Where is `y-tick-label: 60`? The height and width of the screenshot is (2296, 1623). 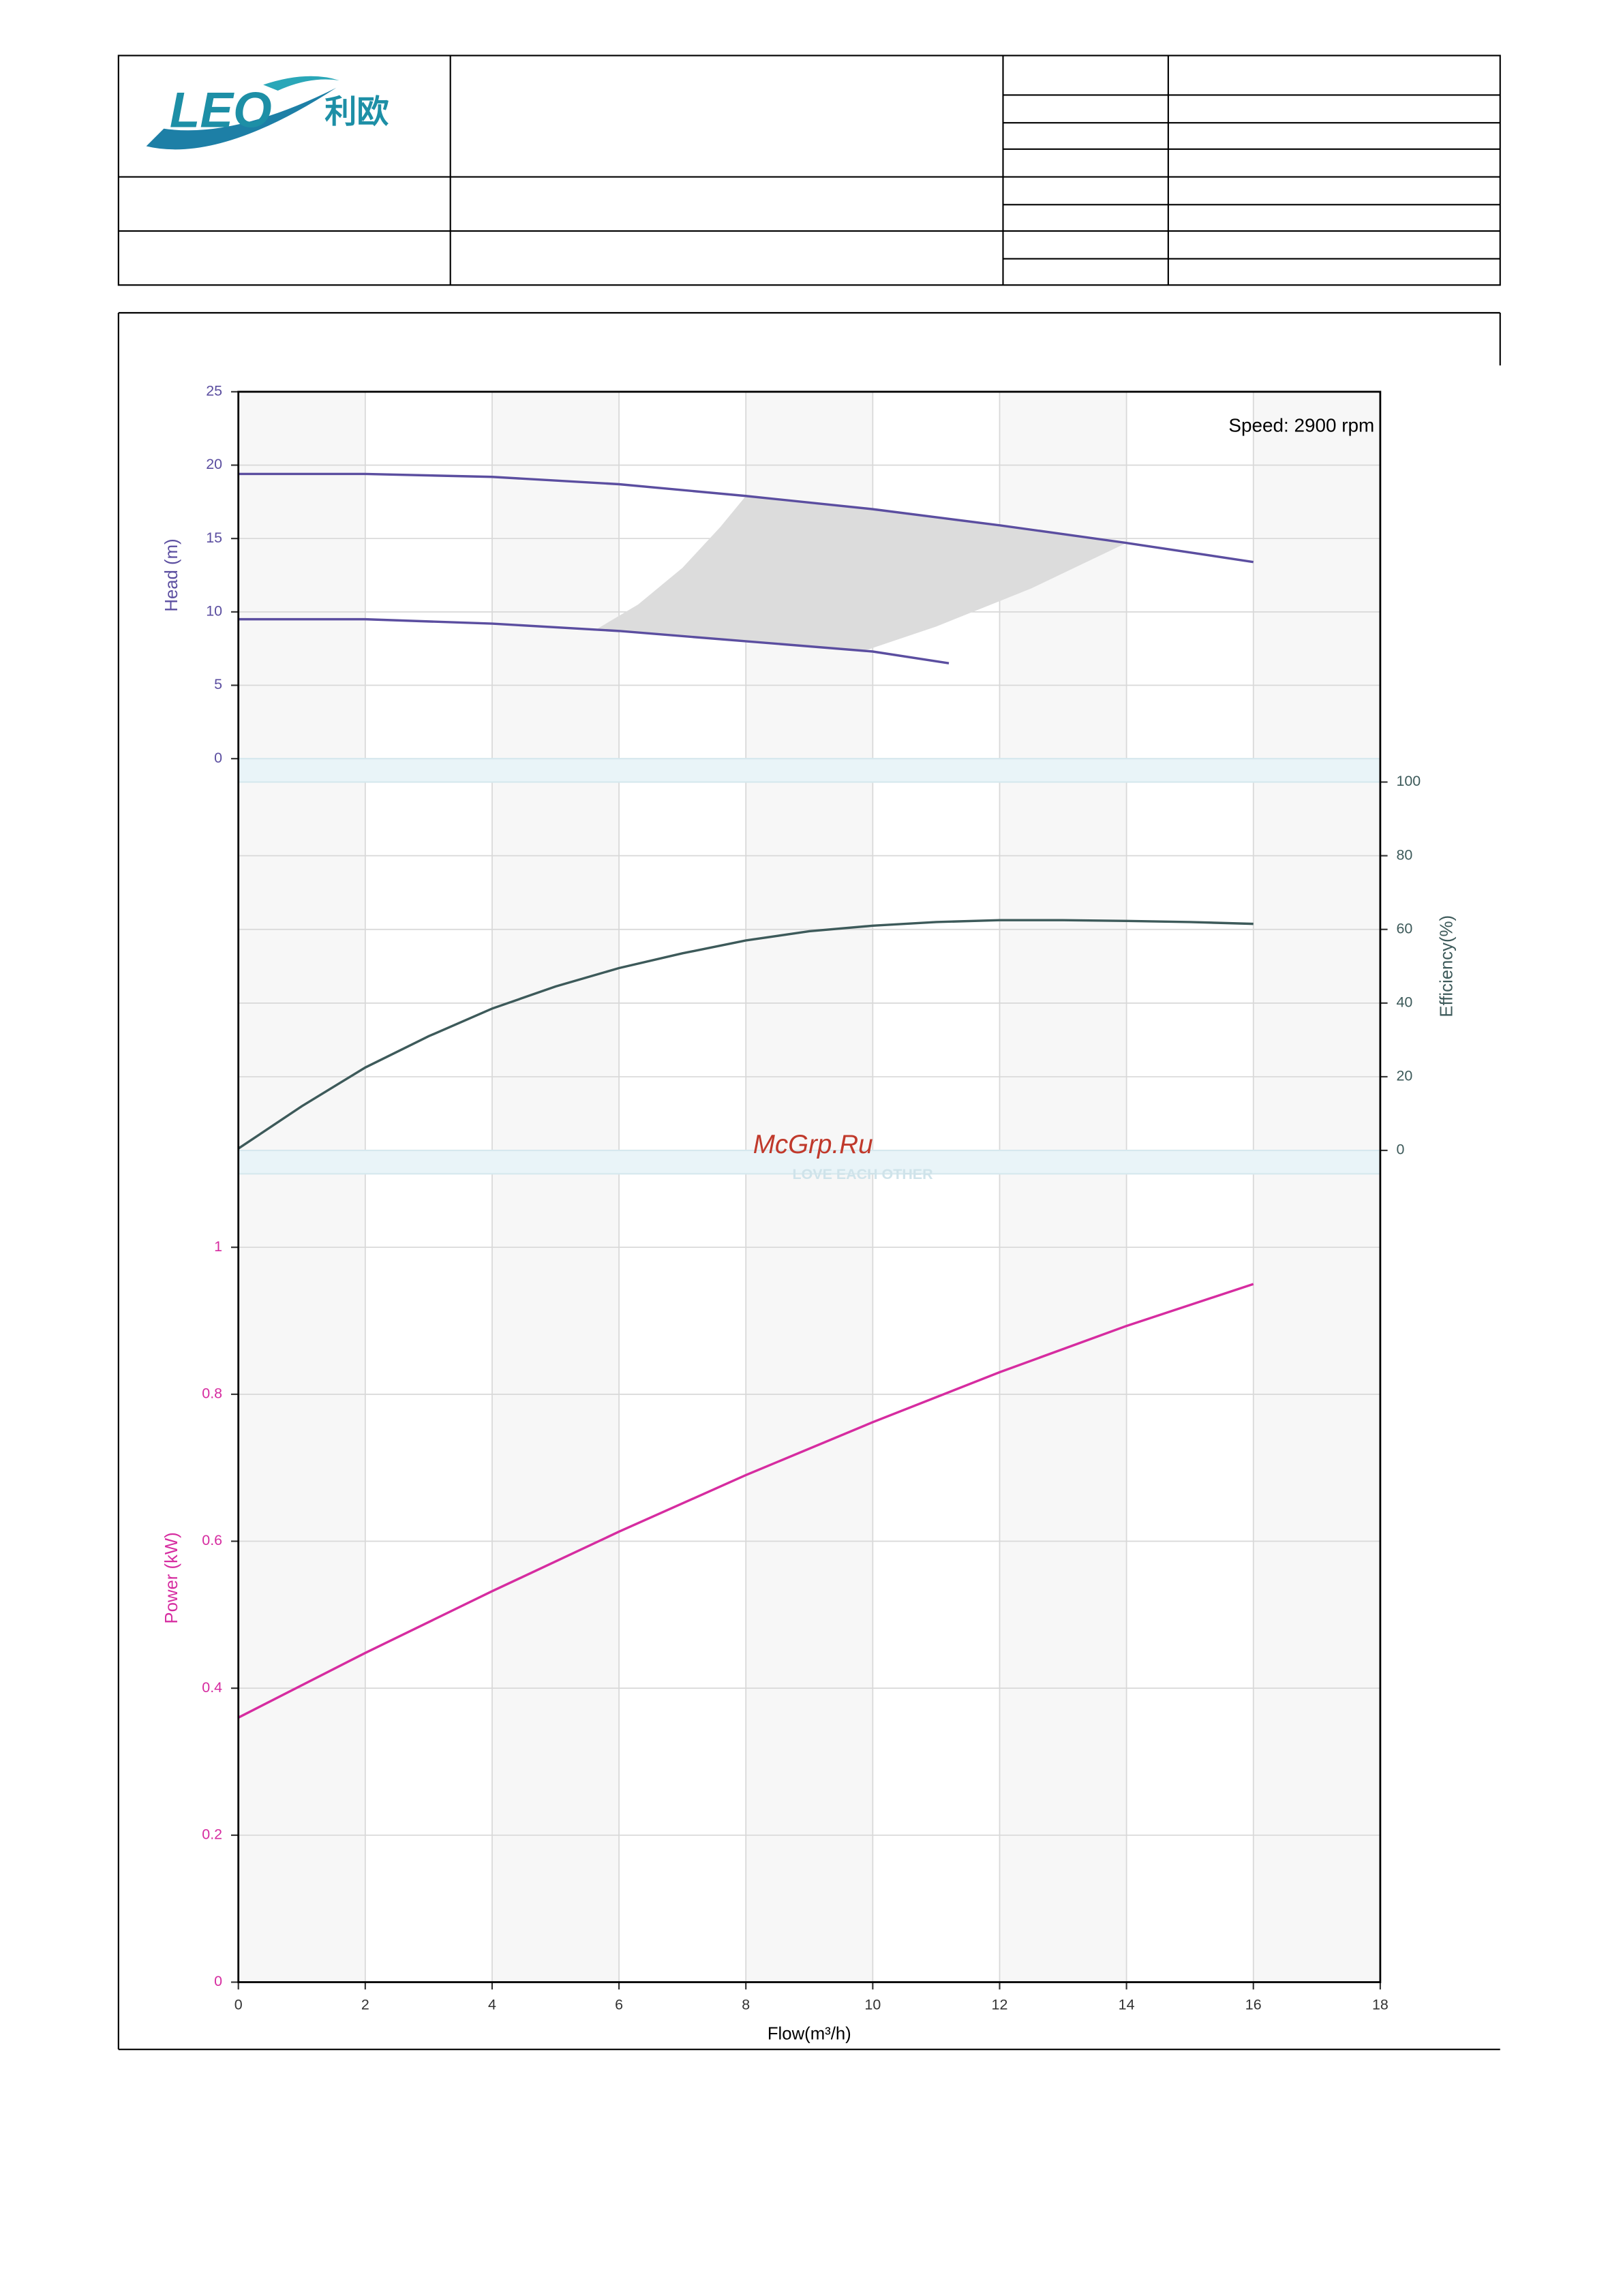 y-tick-label: 60 is located at coordinates (1404, 928).